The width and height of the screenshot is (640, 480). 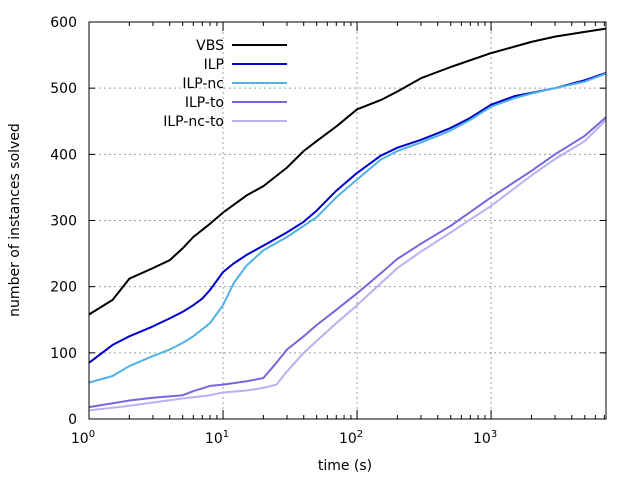 I want to click on x-tick-label: 10¹, so click(x=217, y=438).